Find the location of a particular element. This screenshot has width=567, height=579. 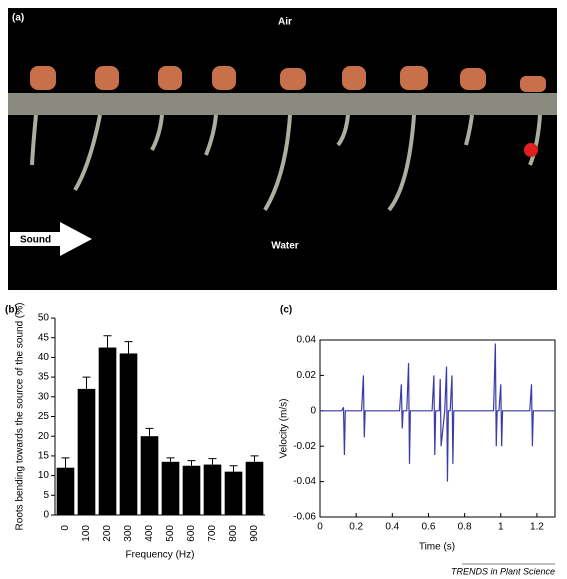

x-tick-label: 400 is located at coordinates (149, 533).